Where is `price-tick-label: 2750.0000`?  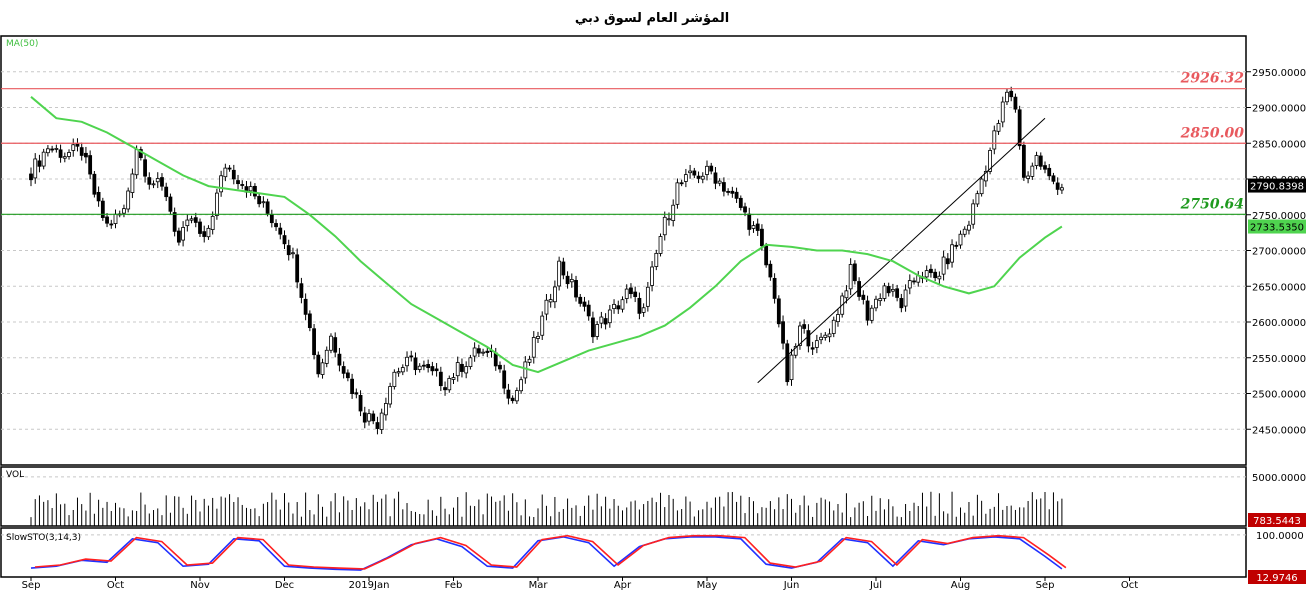
price-tick-label: 2750.0000 is located at coordinates (1279, 216).